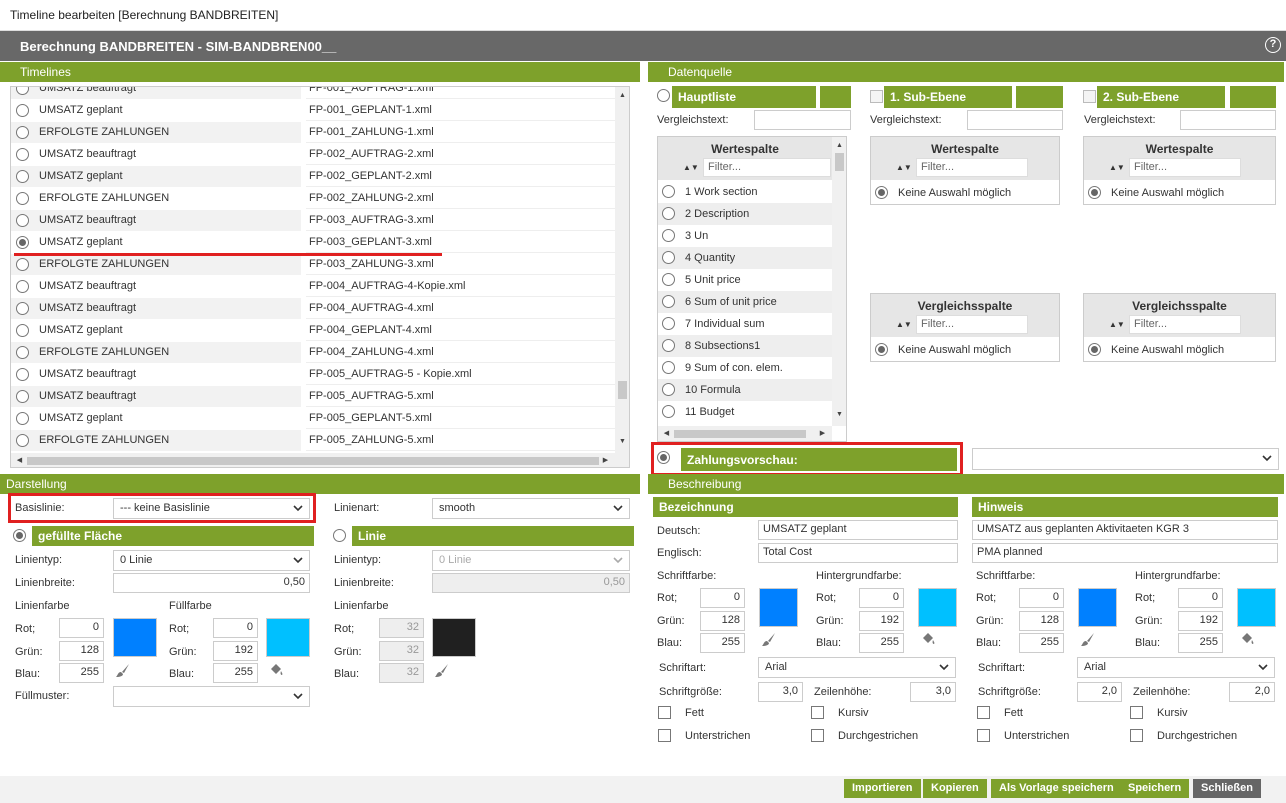 This screenshot has width=1286, height=803. I want to click on linie-linientyp-select: 0 Linie, so click(531, 560).